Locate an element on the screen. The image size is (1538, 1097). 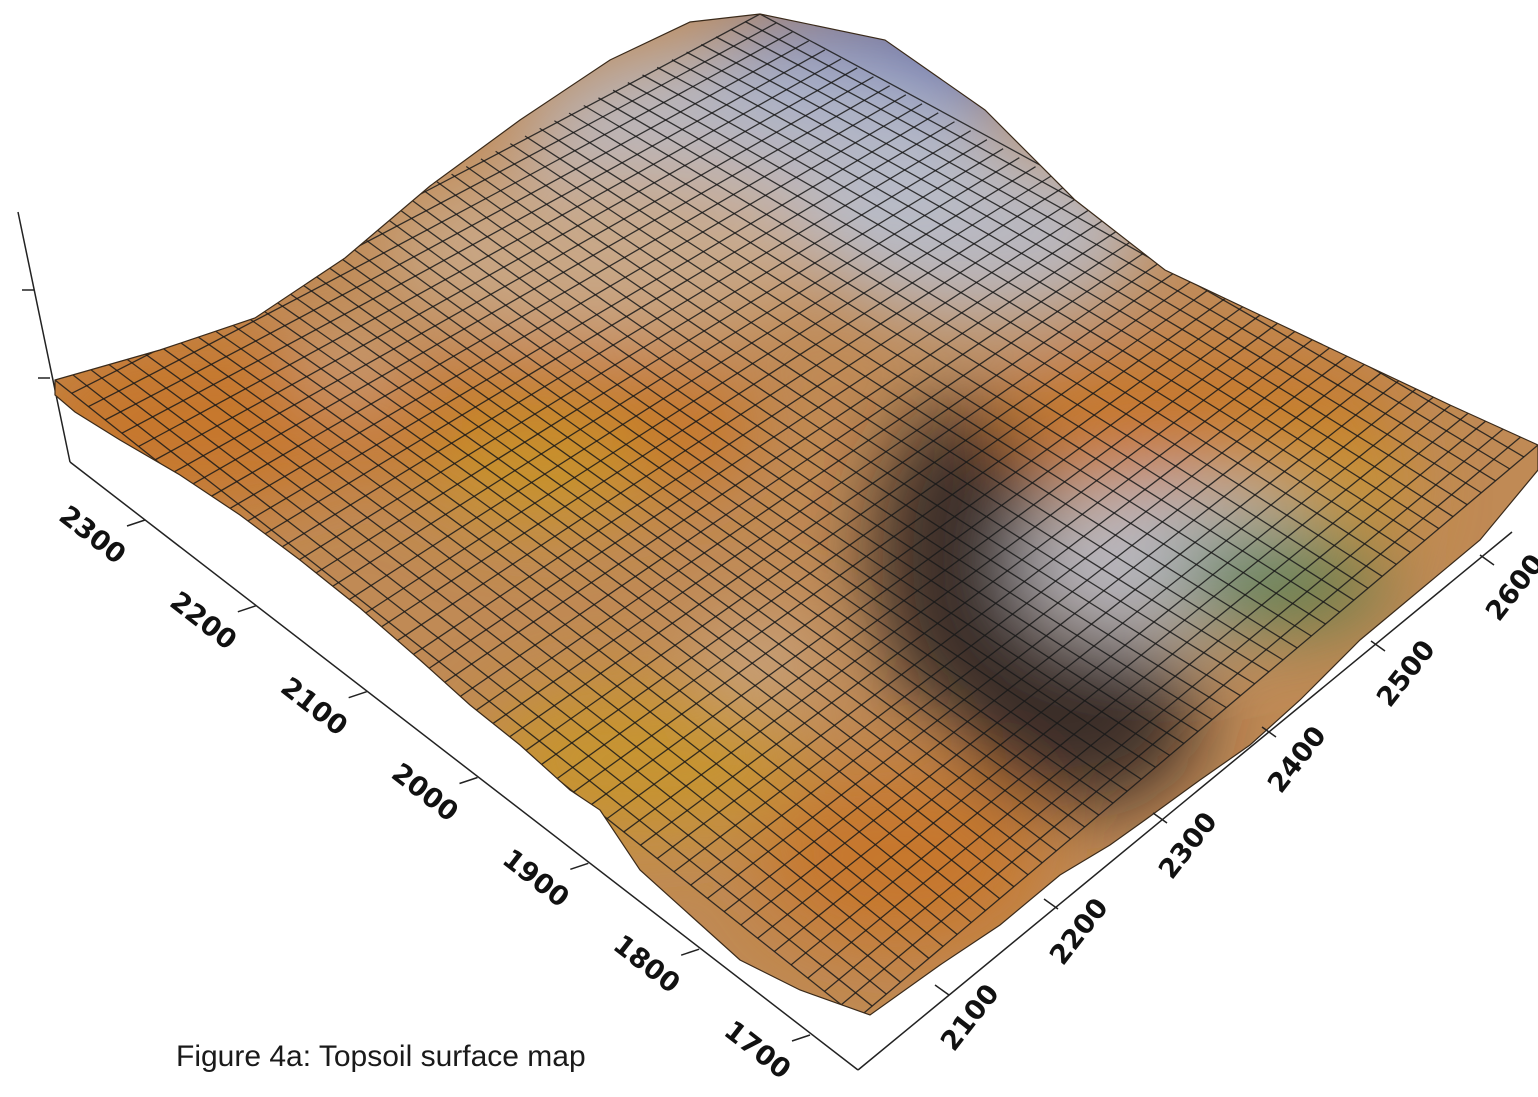
left-axis-tick-label: 1800 is located at coordinates (646, 964).